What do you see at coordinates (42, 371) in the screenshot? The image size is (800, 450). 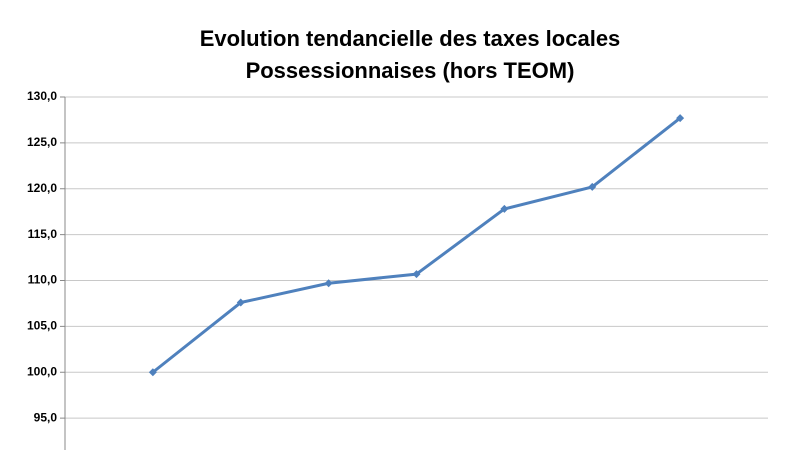 I see `y-tick-label: 100,0` at bounding box center [42, 371].